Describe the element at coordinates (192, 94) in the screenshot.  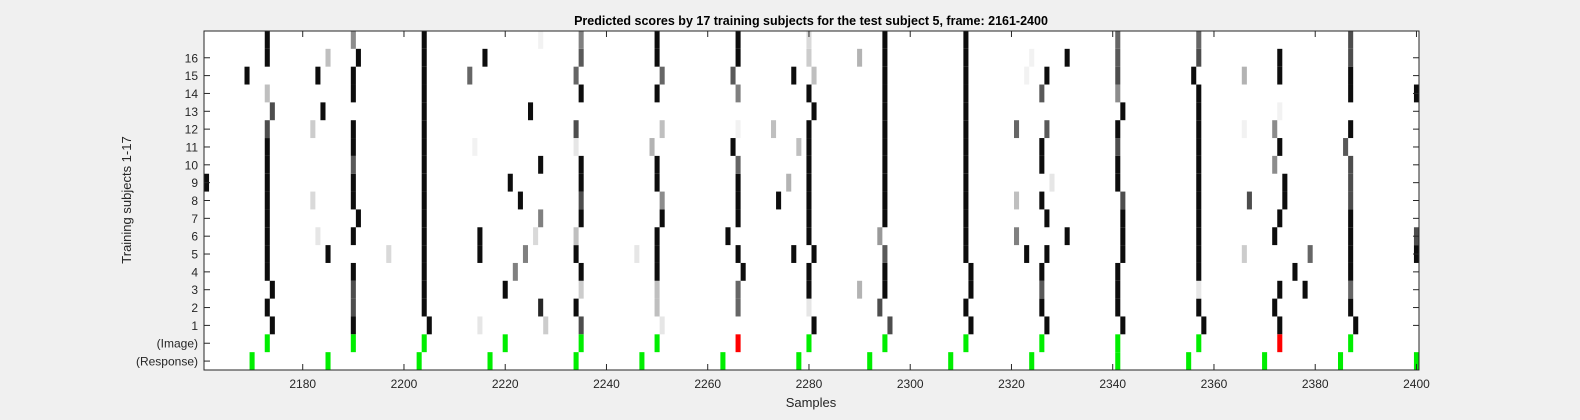
I see `y-tick-label: 14` at that location.